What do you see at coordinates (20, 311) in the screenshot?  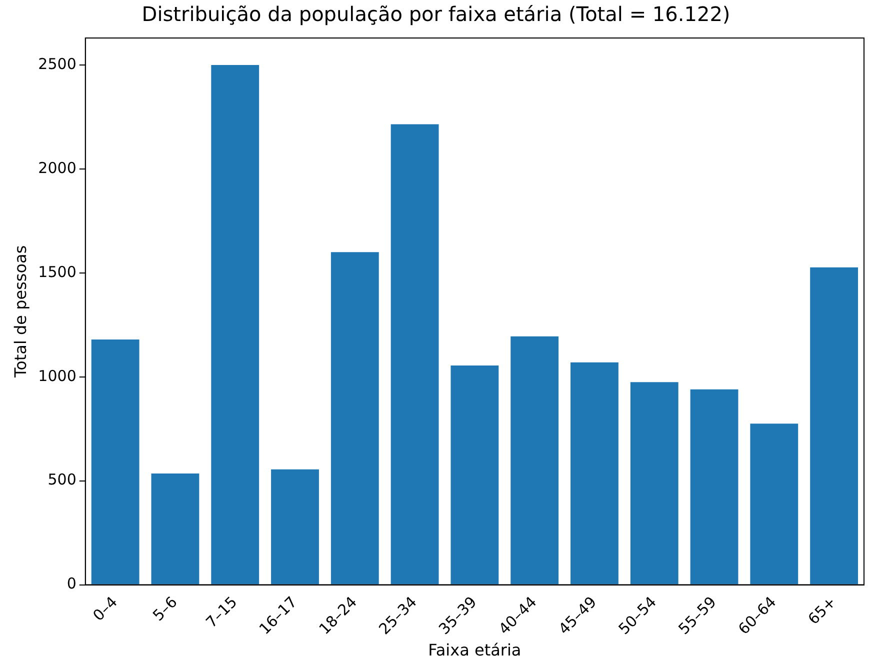 I see `y-axis-title: Total de pessoas` at bounding box center [20, 311].